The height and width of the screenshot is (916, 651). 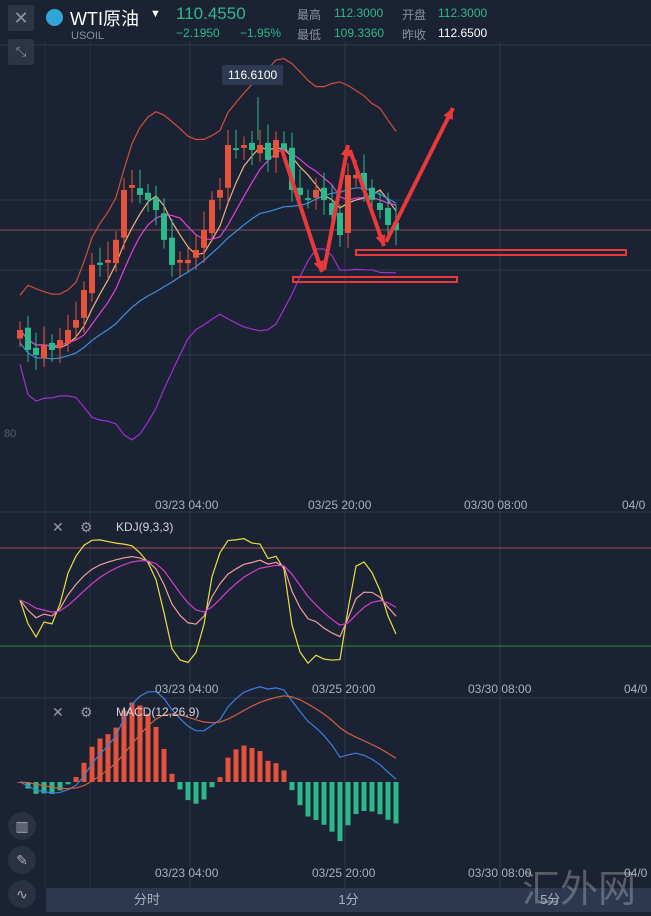 What do you see at coordinates (208, 740) in the screenshot?
I see `macd-dif-line` at bounding box center [208, 740].